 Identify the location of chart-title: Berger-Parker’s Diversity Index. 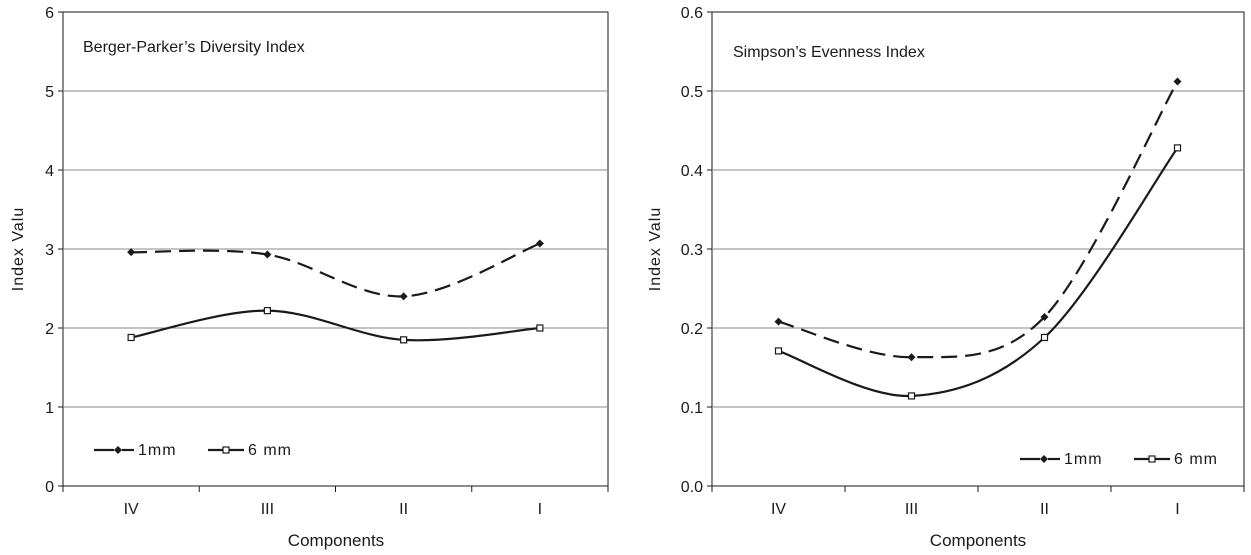
(194, 47).